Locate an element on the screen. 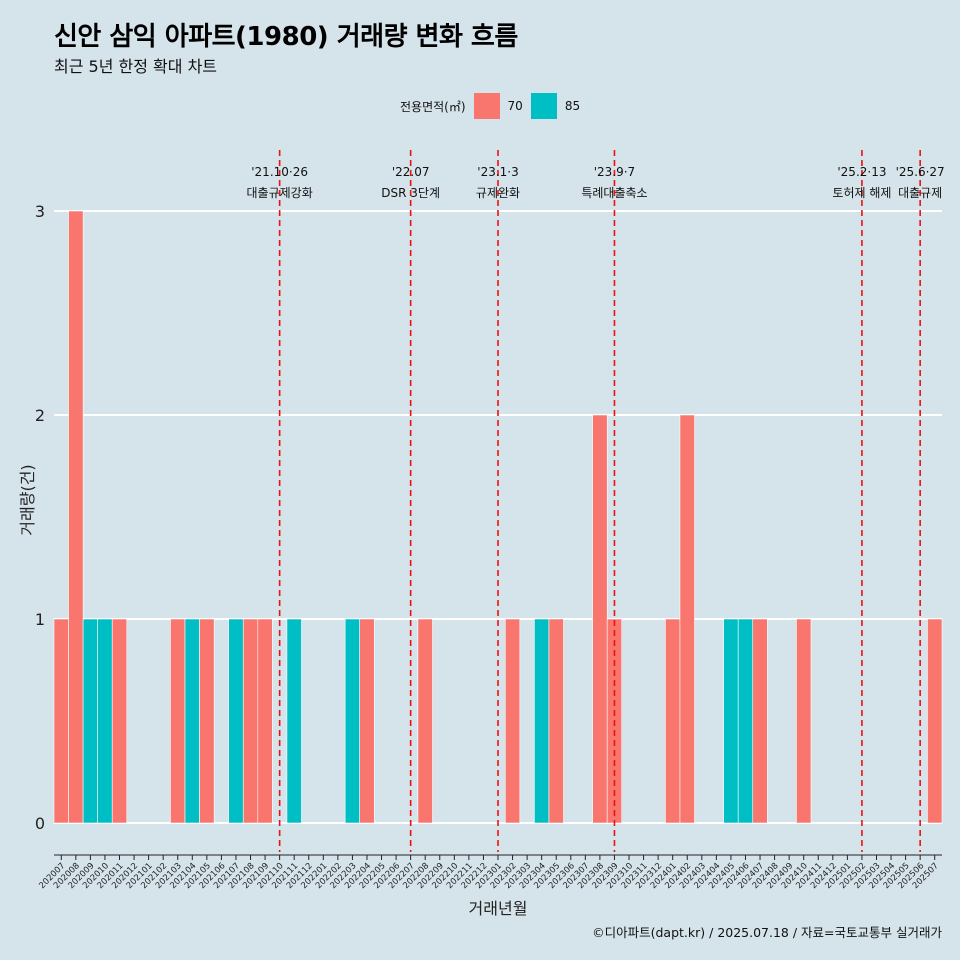 This screenshot has height=960, width=960. y-tick-label: 2 is located at coordinates (40, 415).